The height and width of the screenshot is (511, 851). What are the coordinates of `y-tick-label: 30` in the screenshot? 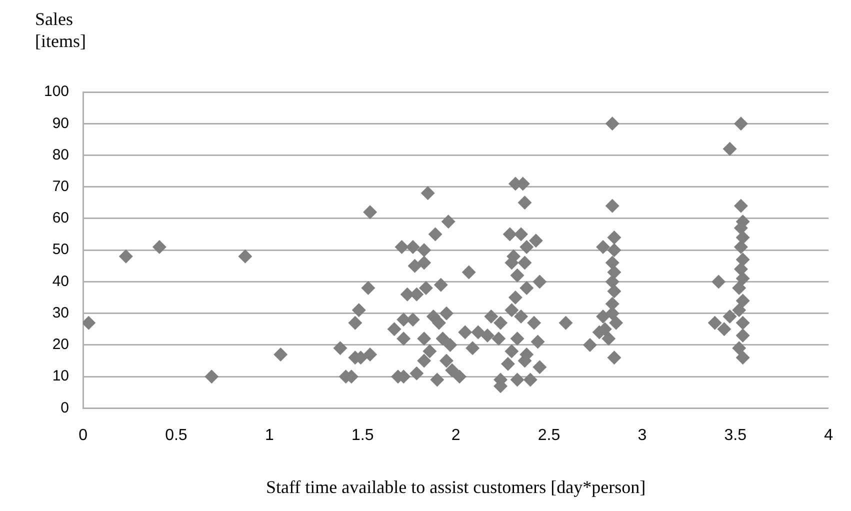 It's located at (61, 313).